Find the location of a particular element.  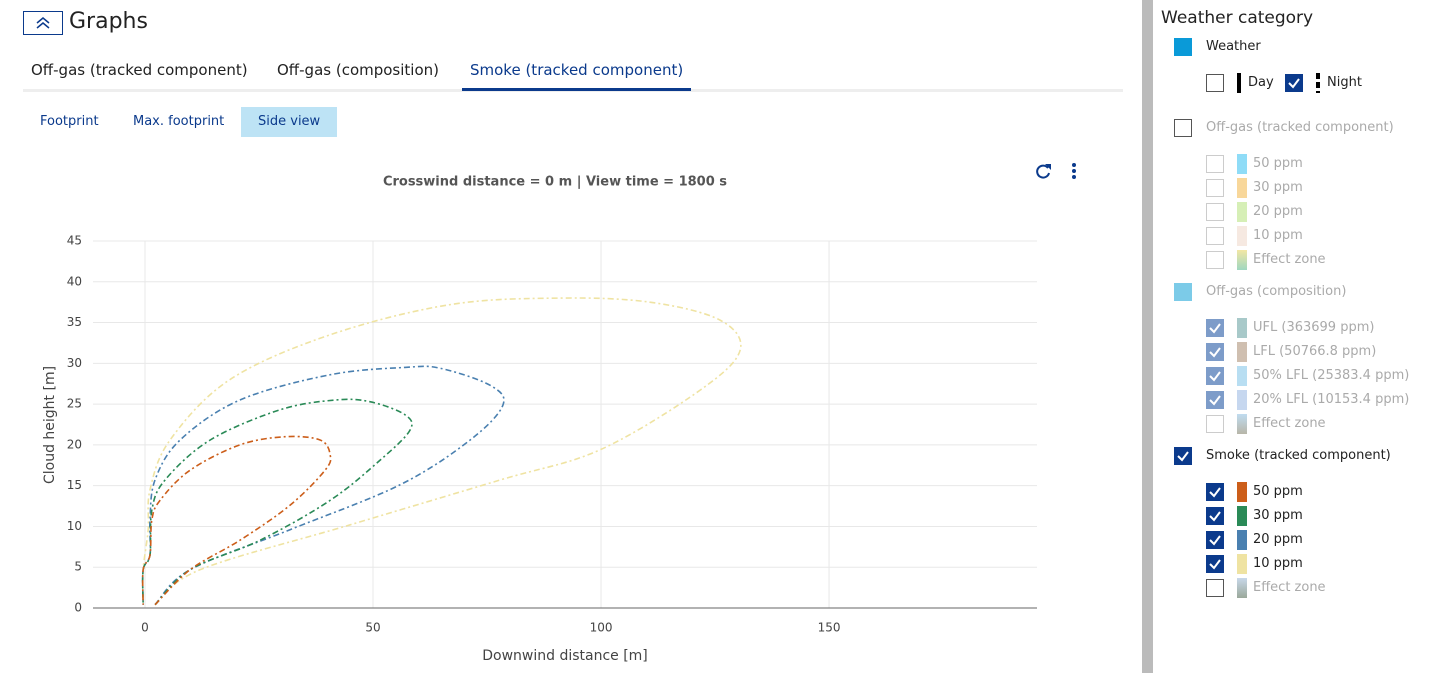

item-label: 20 ppm is located at coordinates (1278, 211).